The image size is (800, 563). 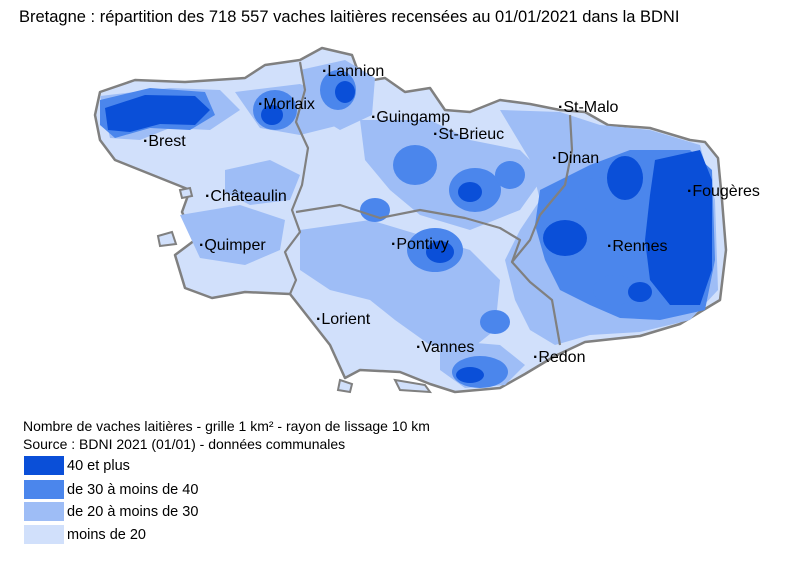 What do you see at coordinates (723, 191) in the screenshot?
I see `city-fougeres: ·Fougères` at bounding box center [723, 191].